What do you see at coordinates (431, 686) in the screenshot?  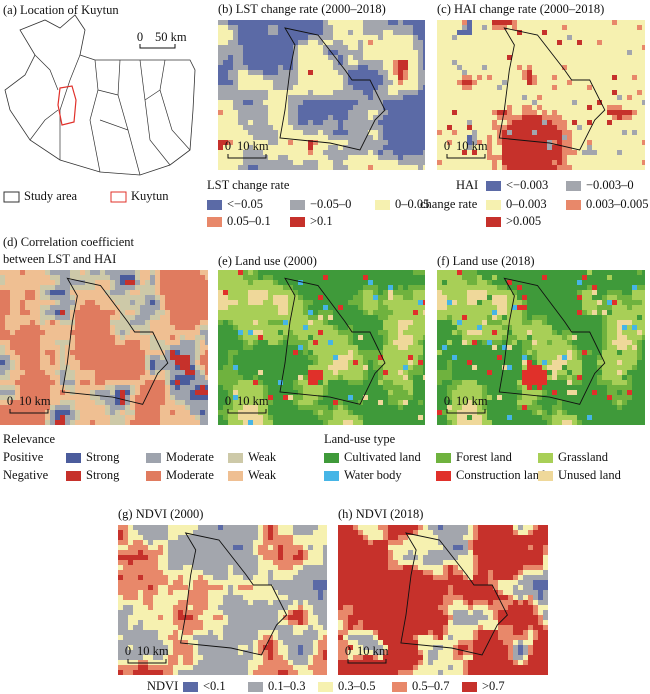 I see `legend-label: 0.5–0.7` at bounding box center [431, 686].